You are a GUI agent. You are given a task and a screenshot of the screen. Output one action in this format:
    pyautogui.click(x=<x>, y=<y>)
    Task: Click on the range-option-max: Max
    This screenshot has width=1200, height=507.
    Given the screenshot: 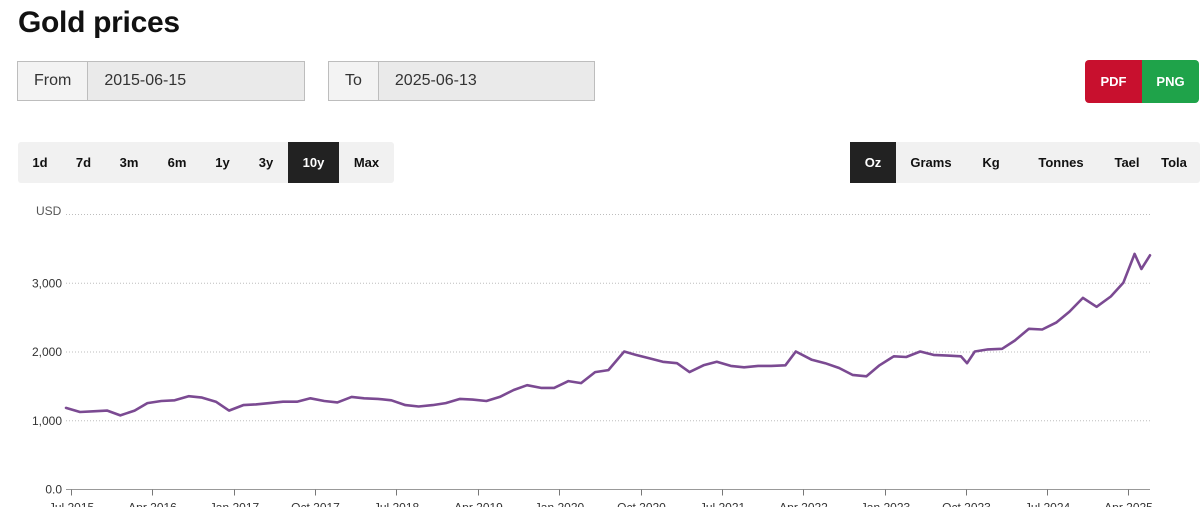 What is the action you would take?
    pyautogui.click(x=366, y=162)
    